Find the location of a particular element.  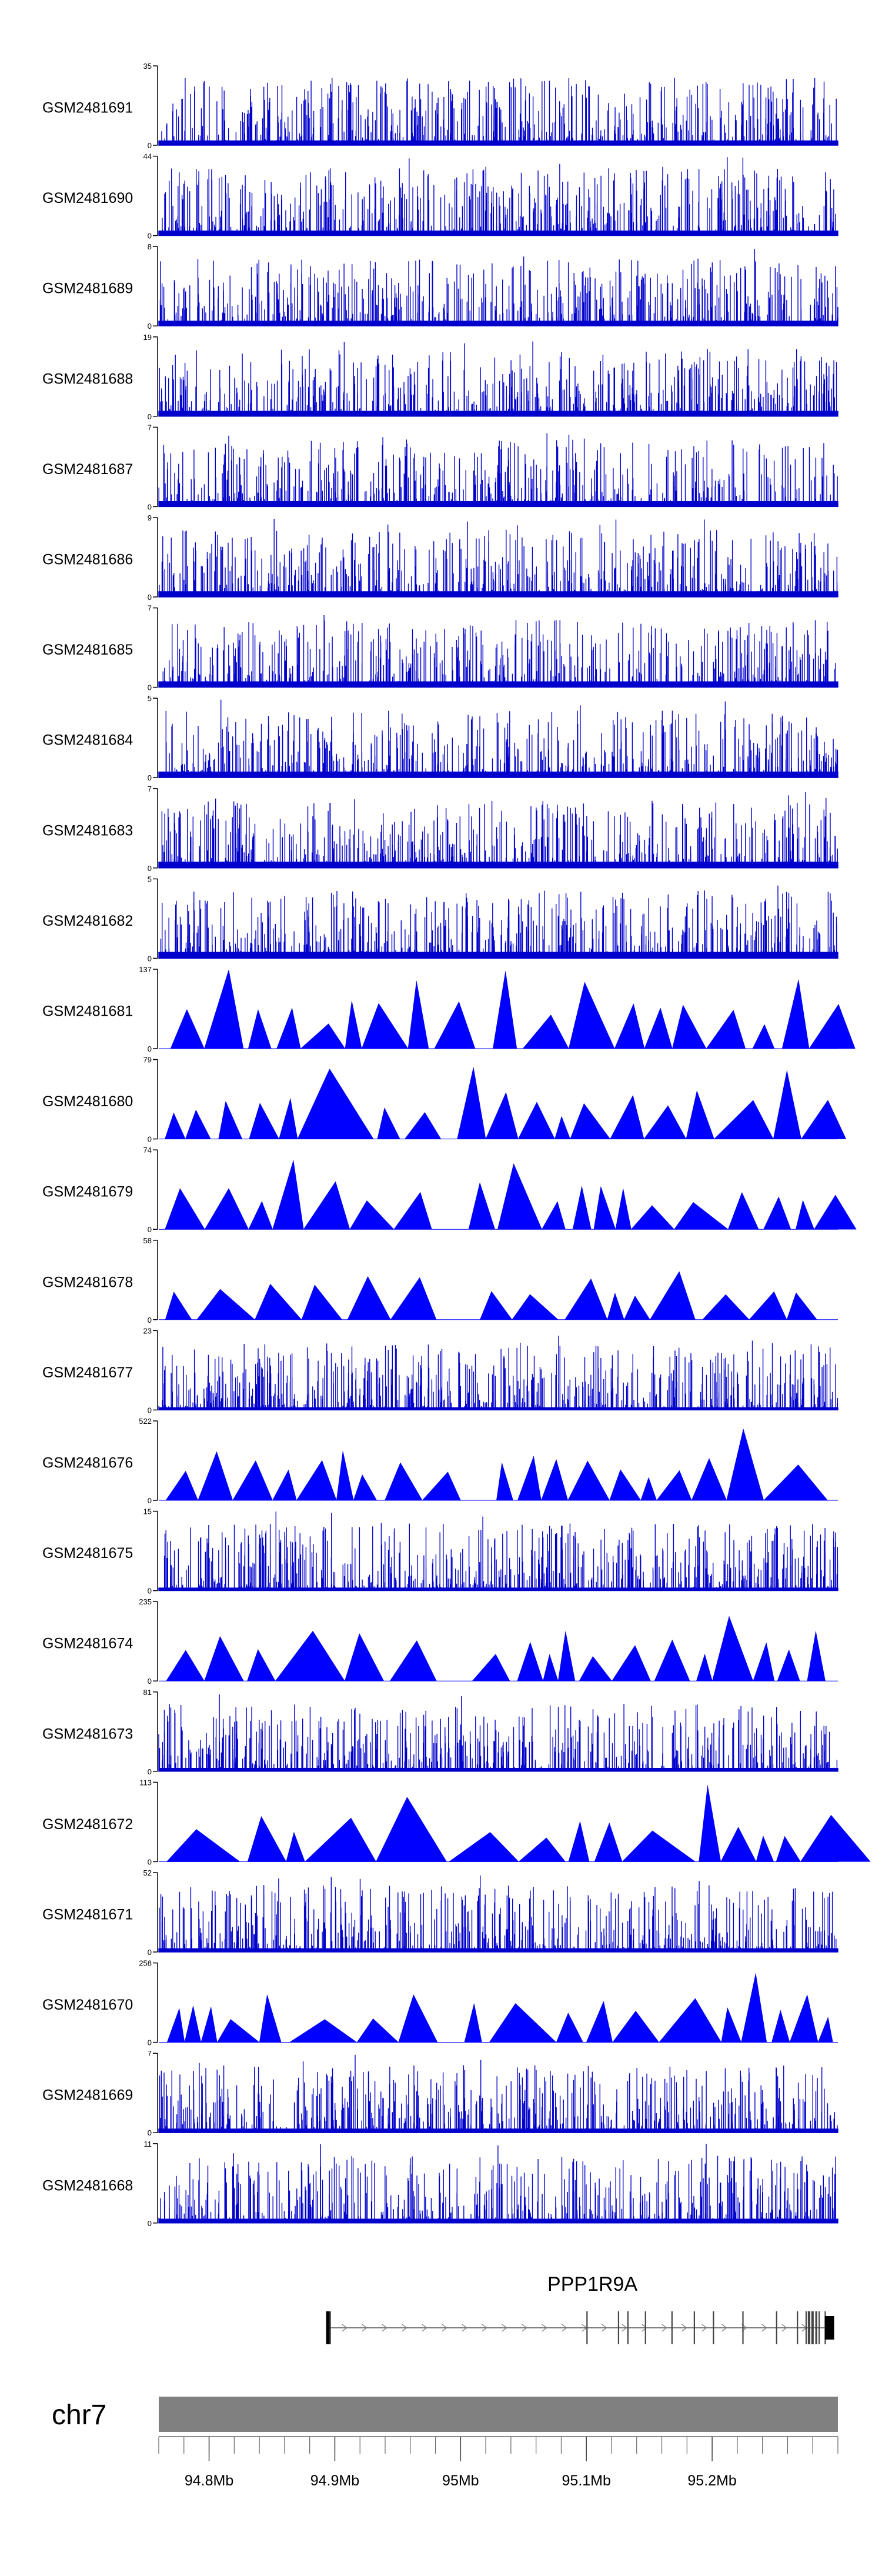

track-GSM2481681: GSM2481681 137 0 is located at coordinates (449, 1009).